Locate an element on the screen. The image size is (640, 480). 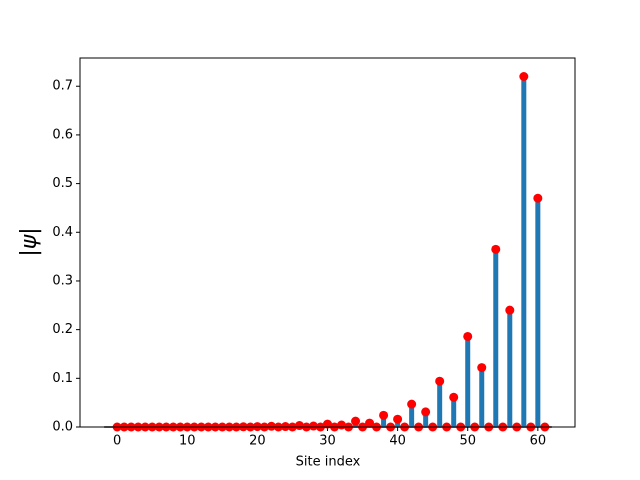
y-tick-label: 0.6 is located at coordinates (62, 134).